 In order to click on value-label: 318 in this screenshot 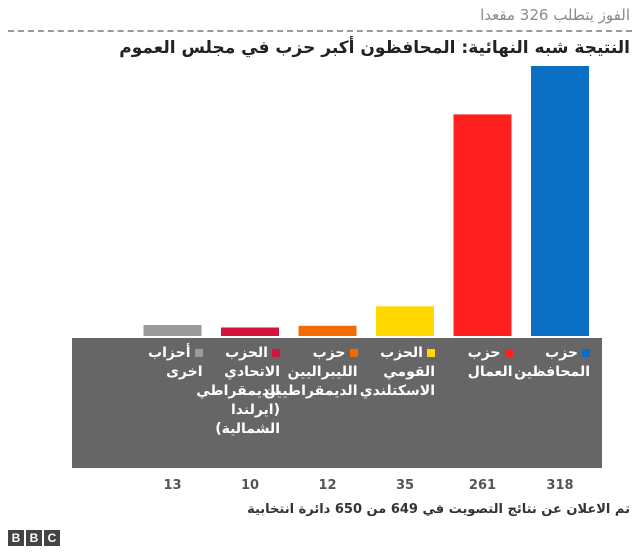, I will do `click(560, 485)`.